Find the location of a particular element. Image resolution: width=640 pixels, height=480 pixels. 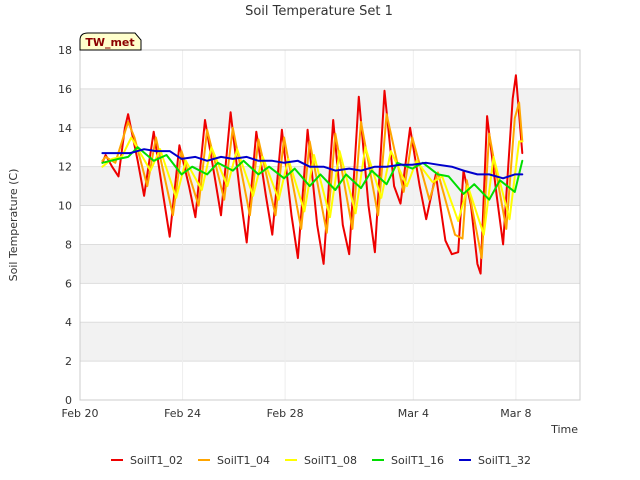

legend-label: SoilT1_16 is located at coordinates (417, 460).